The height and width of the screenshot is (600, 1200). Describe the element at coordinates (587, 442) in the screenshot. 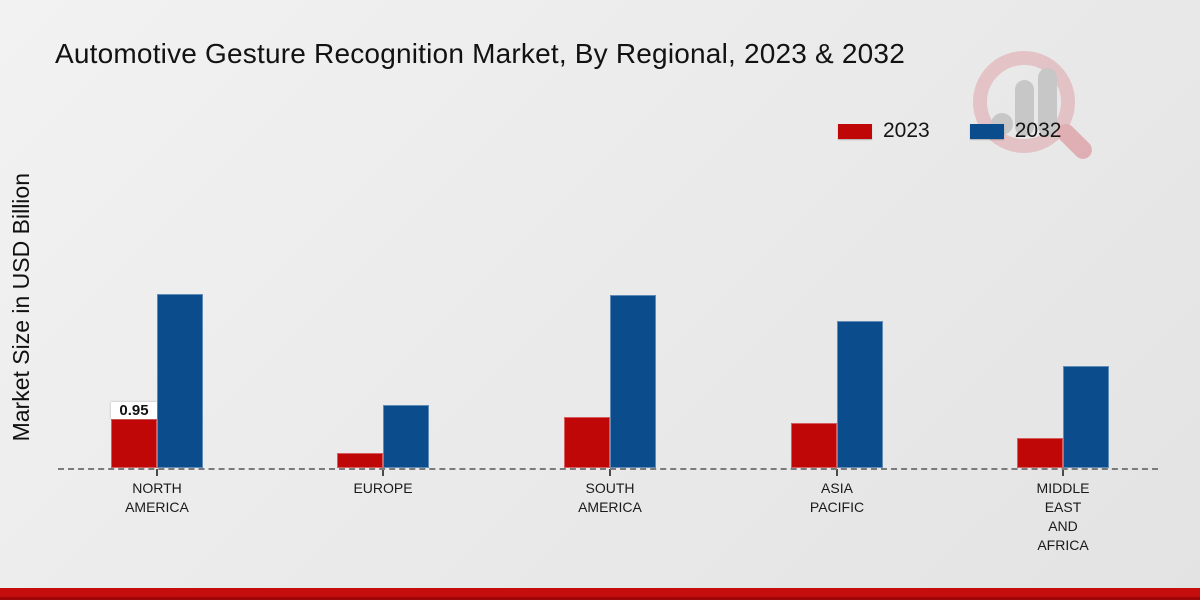

I see `bar-2023-south-america` at that location.